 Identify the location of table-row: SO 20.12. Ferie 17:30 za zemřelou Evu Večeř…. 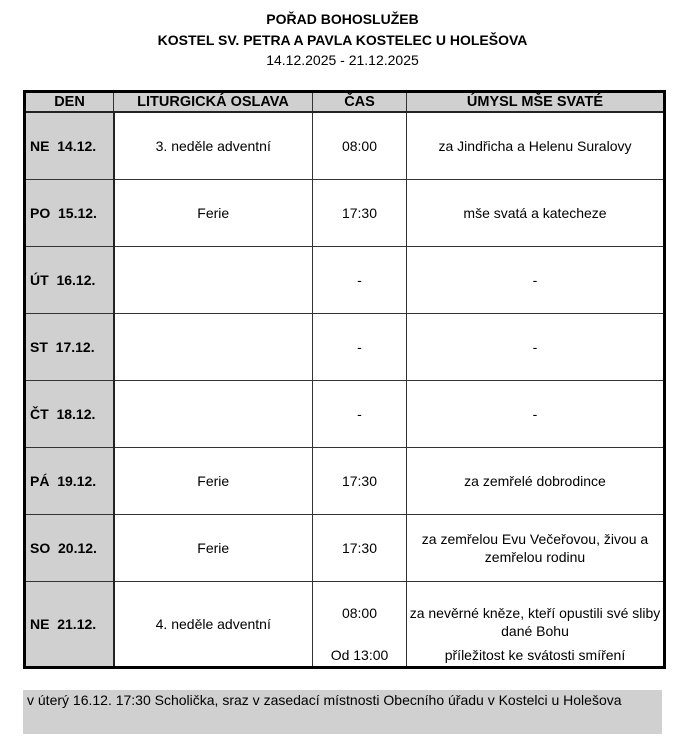
(344, 548).